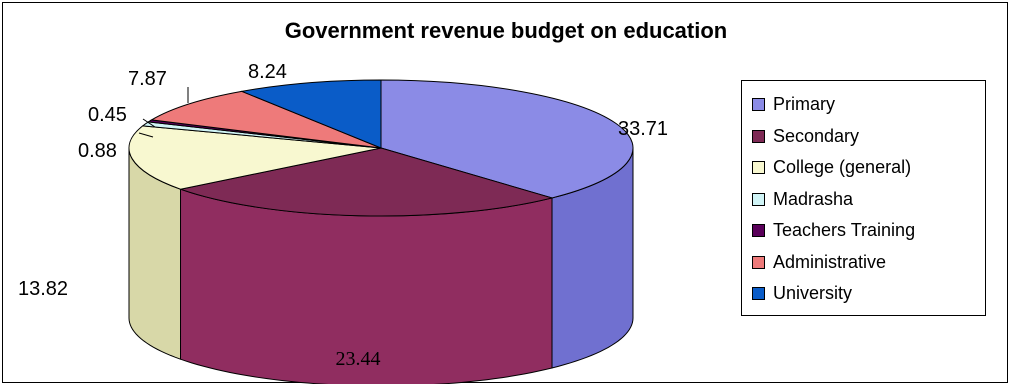 The image size is (1012, 387). Describe the element at coordinates (267, 72) in the screenshot. I see `data-label-university: 8.24` at that location.